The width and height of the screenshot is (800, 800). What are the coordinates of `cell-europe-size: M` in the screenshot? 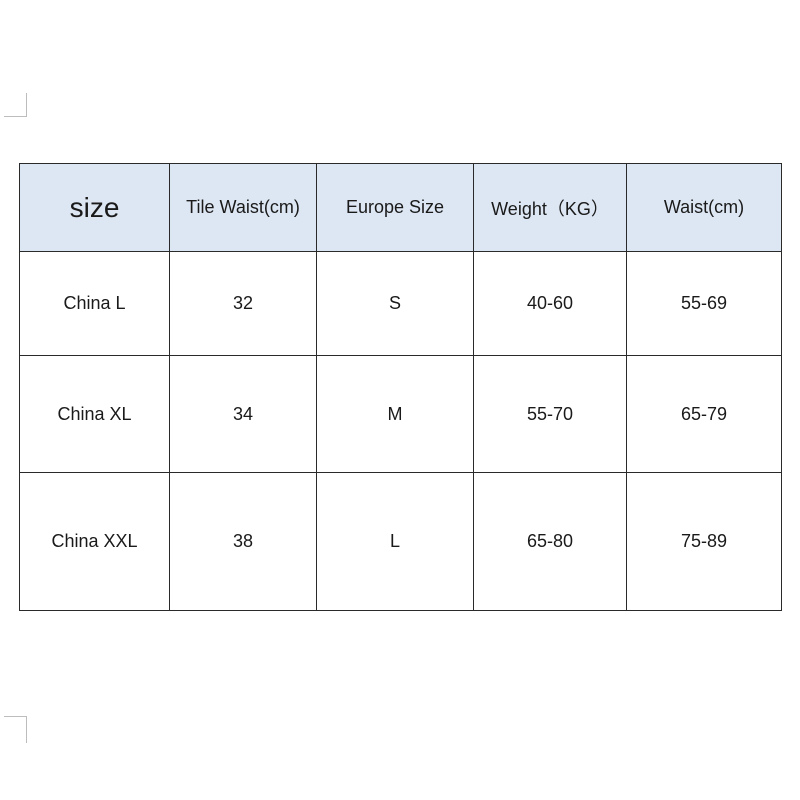 It's located at (395, 414).